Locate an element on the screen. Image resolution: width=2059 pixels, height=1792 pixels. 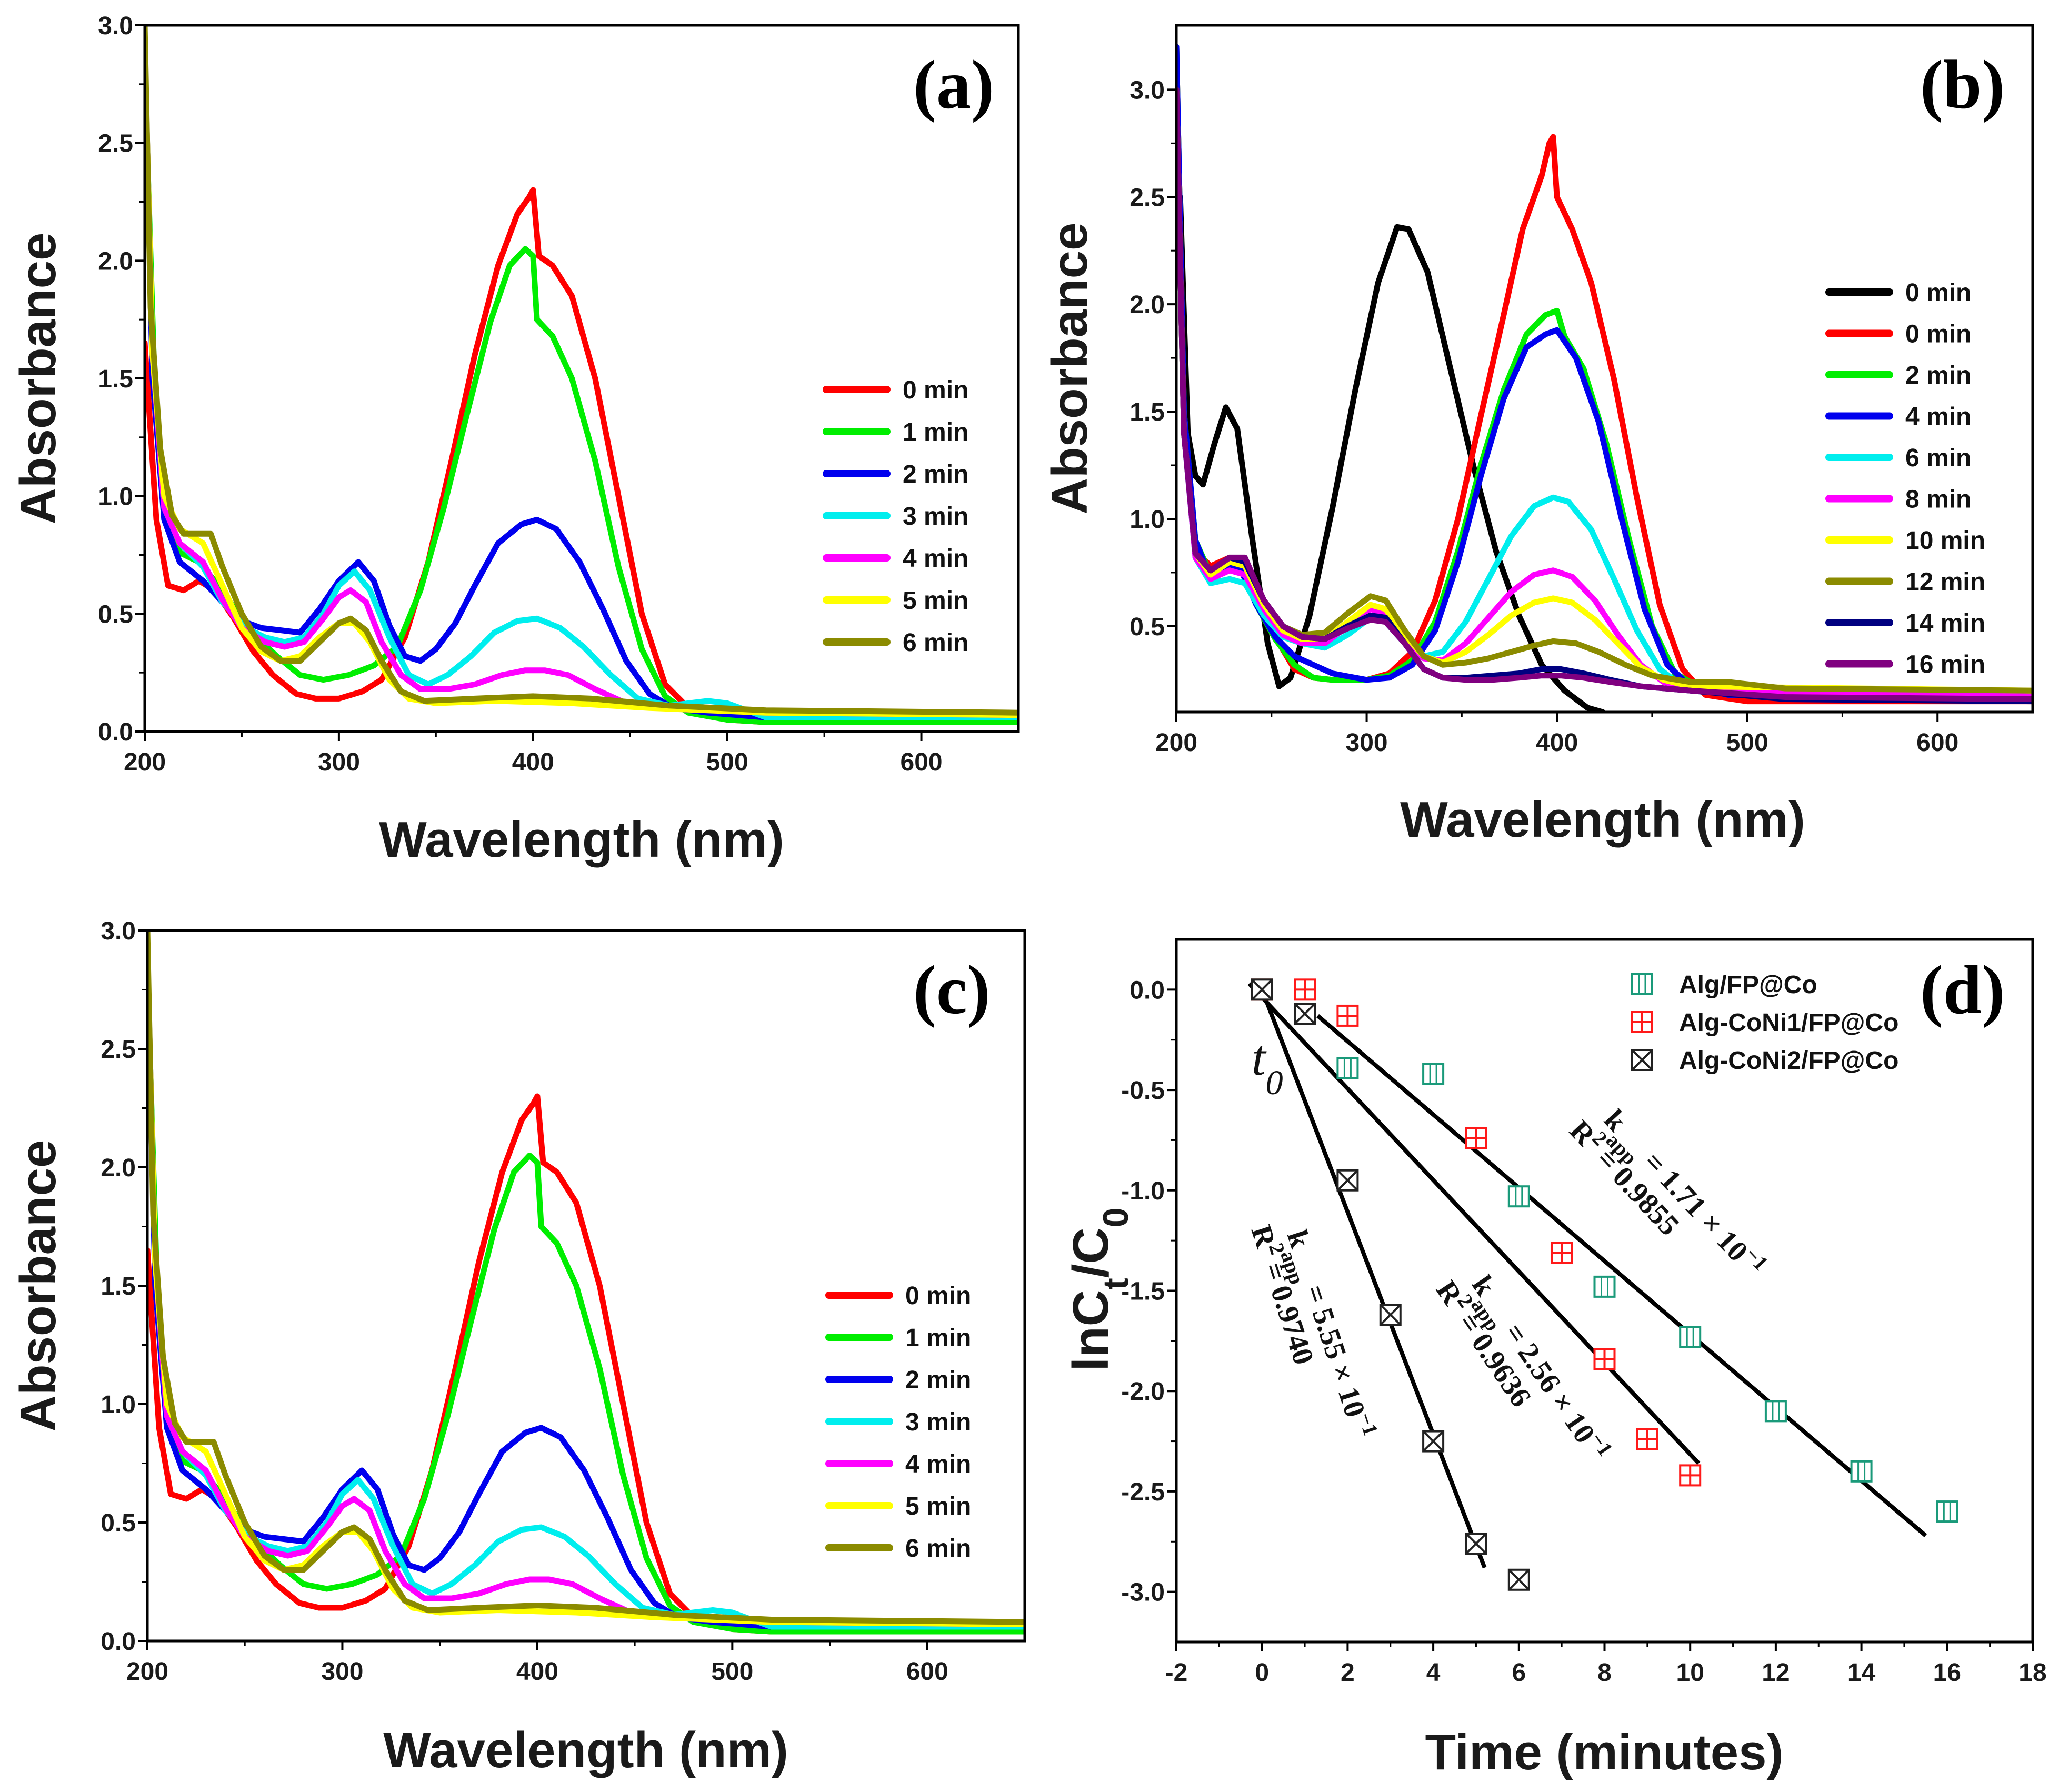
y-tick-label: 1.5 is located at coordinates (118, 1286).